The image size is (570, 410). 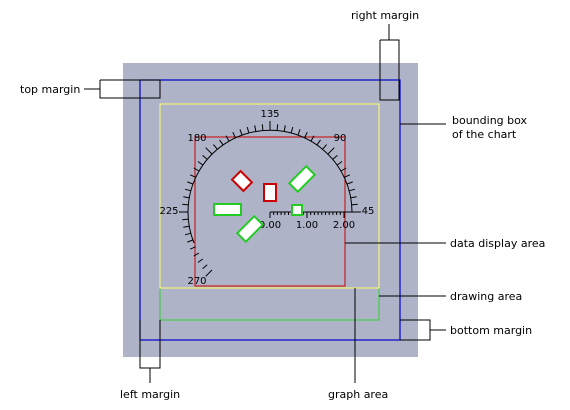 What do you see at coordinates (490, 120) in the screenshot?
I see `bounding-box-label: bounding box` at bounding box center [490, 120].